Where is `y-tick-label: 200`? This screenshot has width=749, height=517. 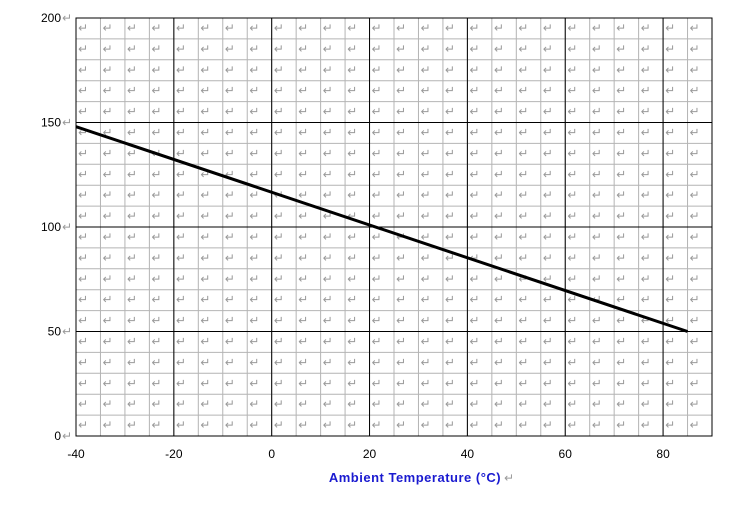 y-tick-label: 200 is located at coordinates (51, 18).